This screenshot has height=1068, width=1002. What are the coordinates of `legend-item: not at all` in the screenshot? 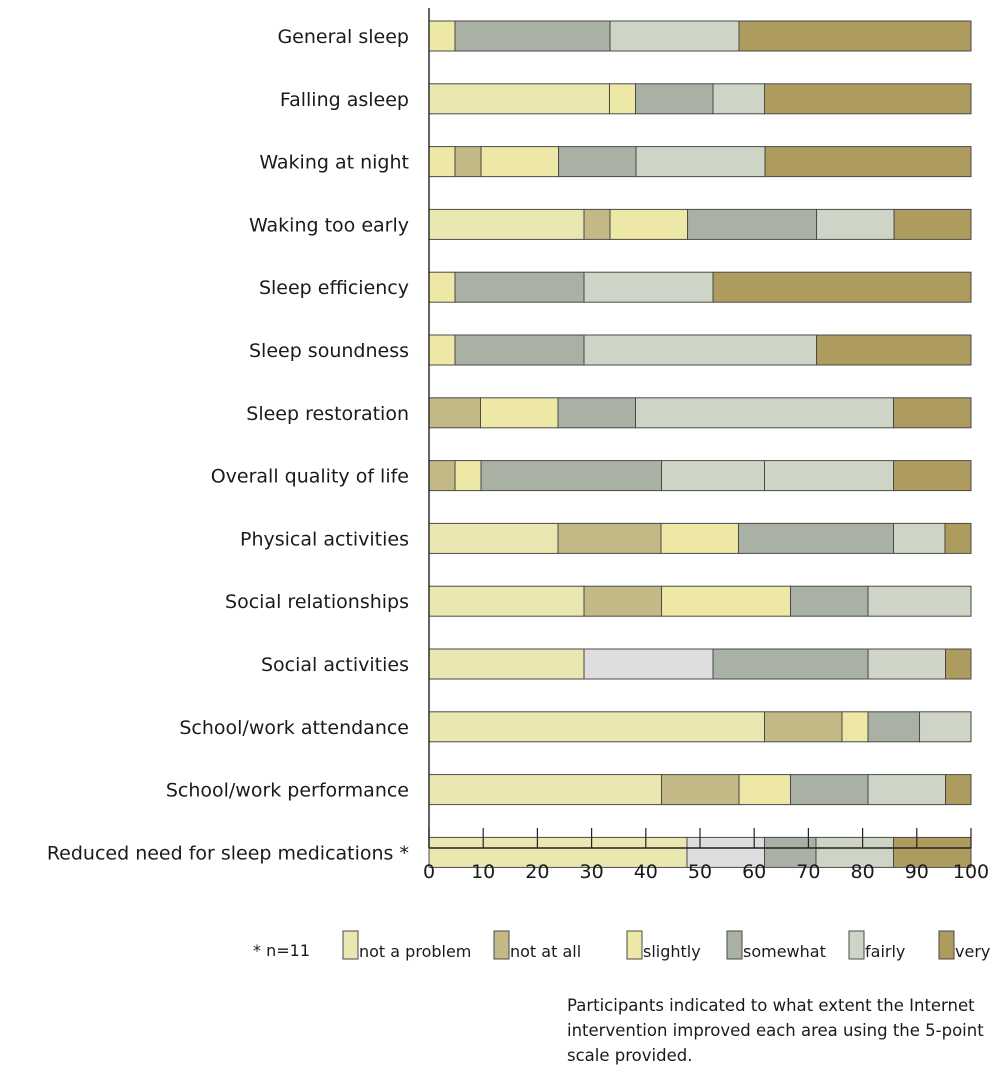 It's located at (537, 945).